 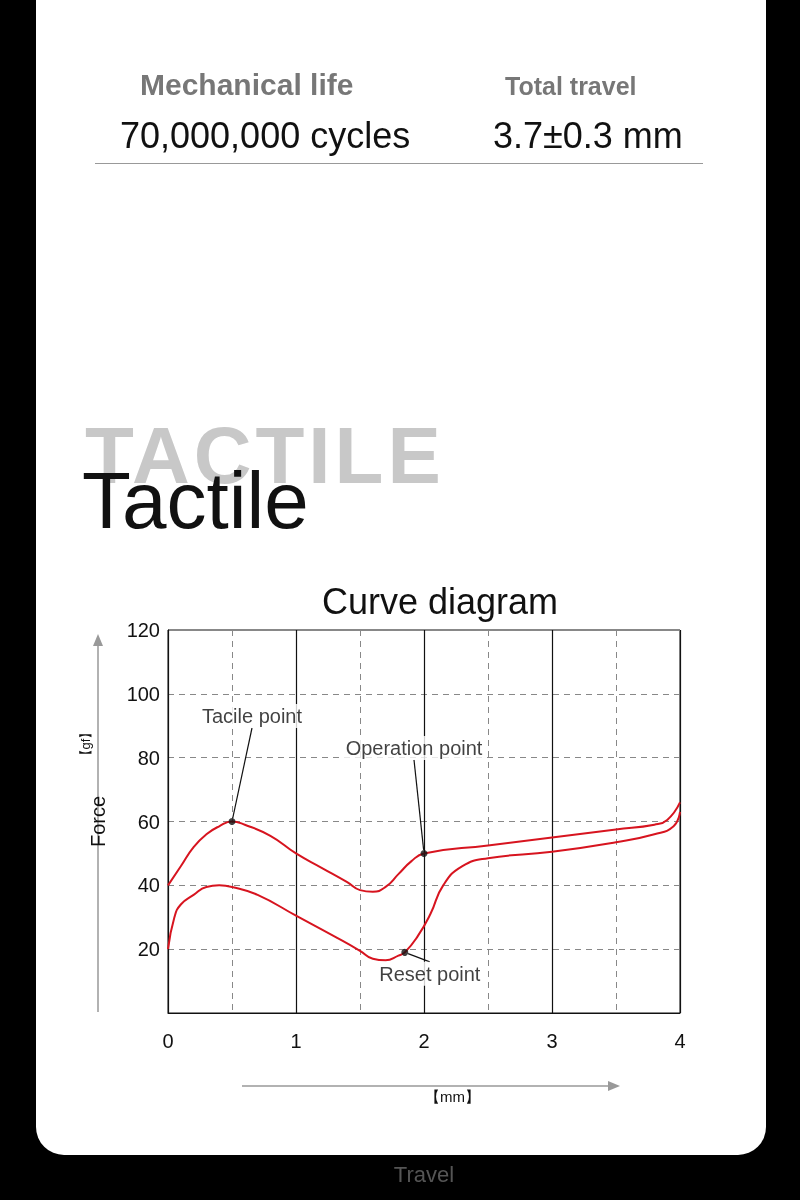 I want to click on text: 【gf】, so click(x=86, y=744).